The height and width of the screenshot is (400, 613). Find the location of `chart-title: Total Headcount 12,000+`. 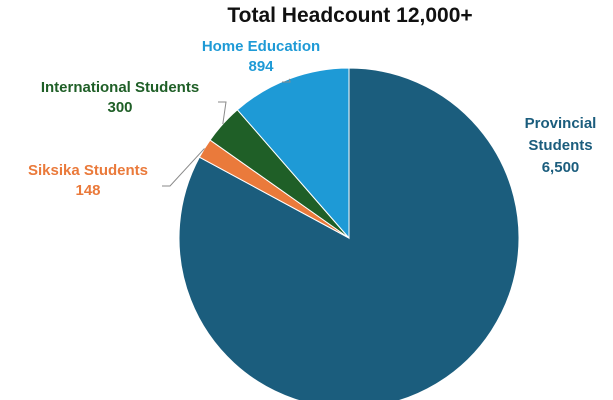

chart-title: Total Headcount 12,000+ is located at coordinates (350, 15).